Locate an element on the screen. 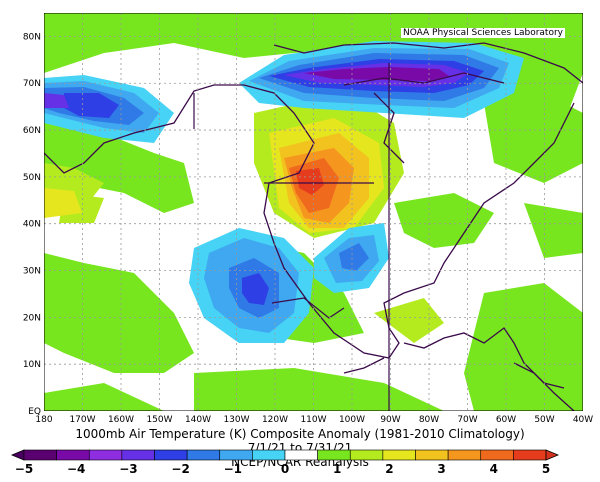  lat-tick-label: 10N is located at coordinates (32, 365).